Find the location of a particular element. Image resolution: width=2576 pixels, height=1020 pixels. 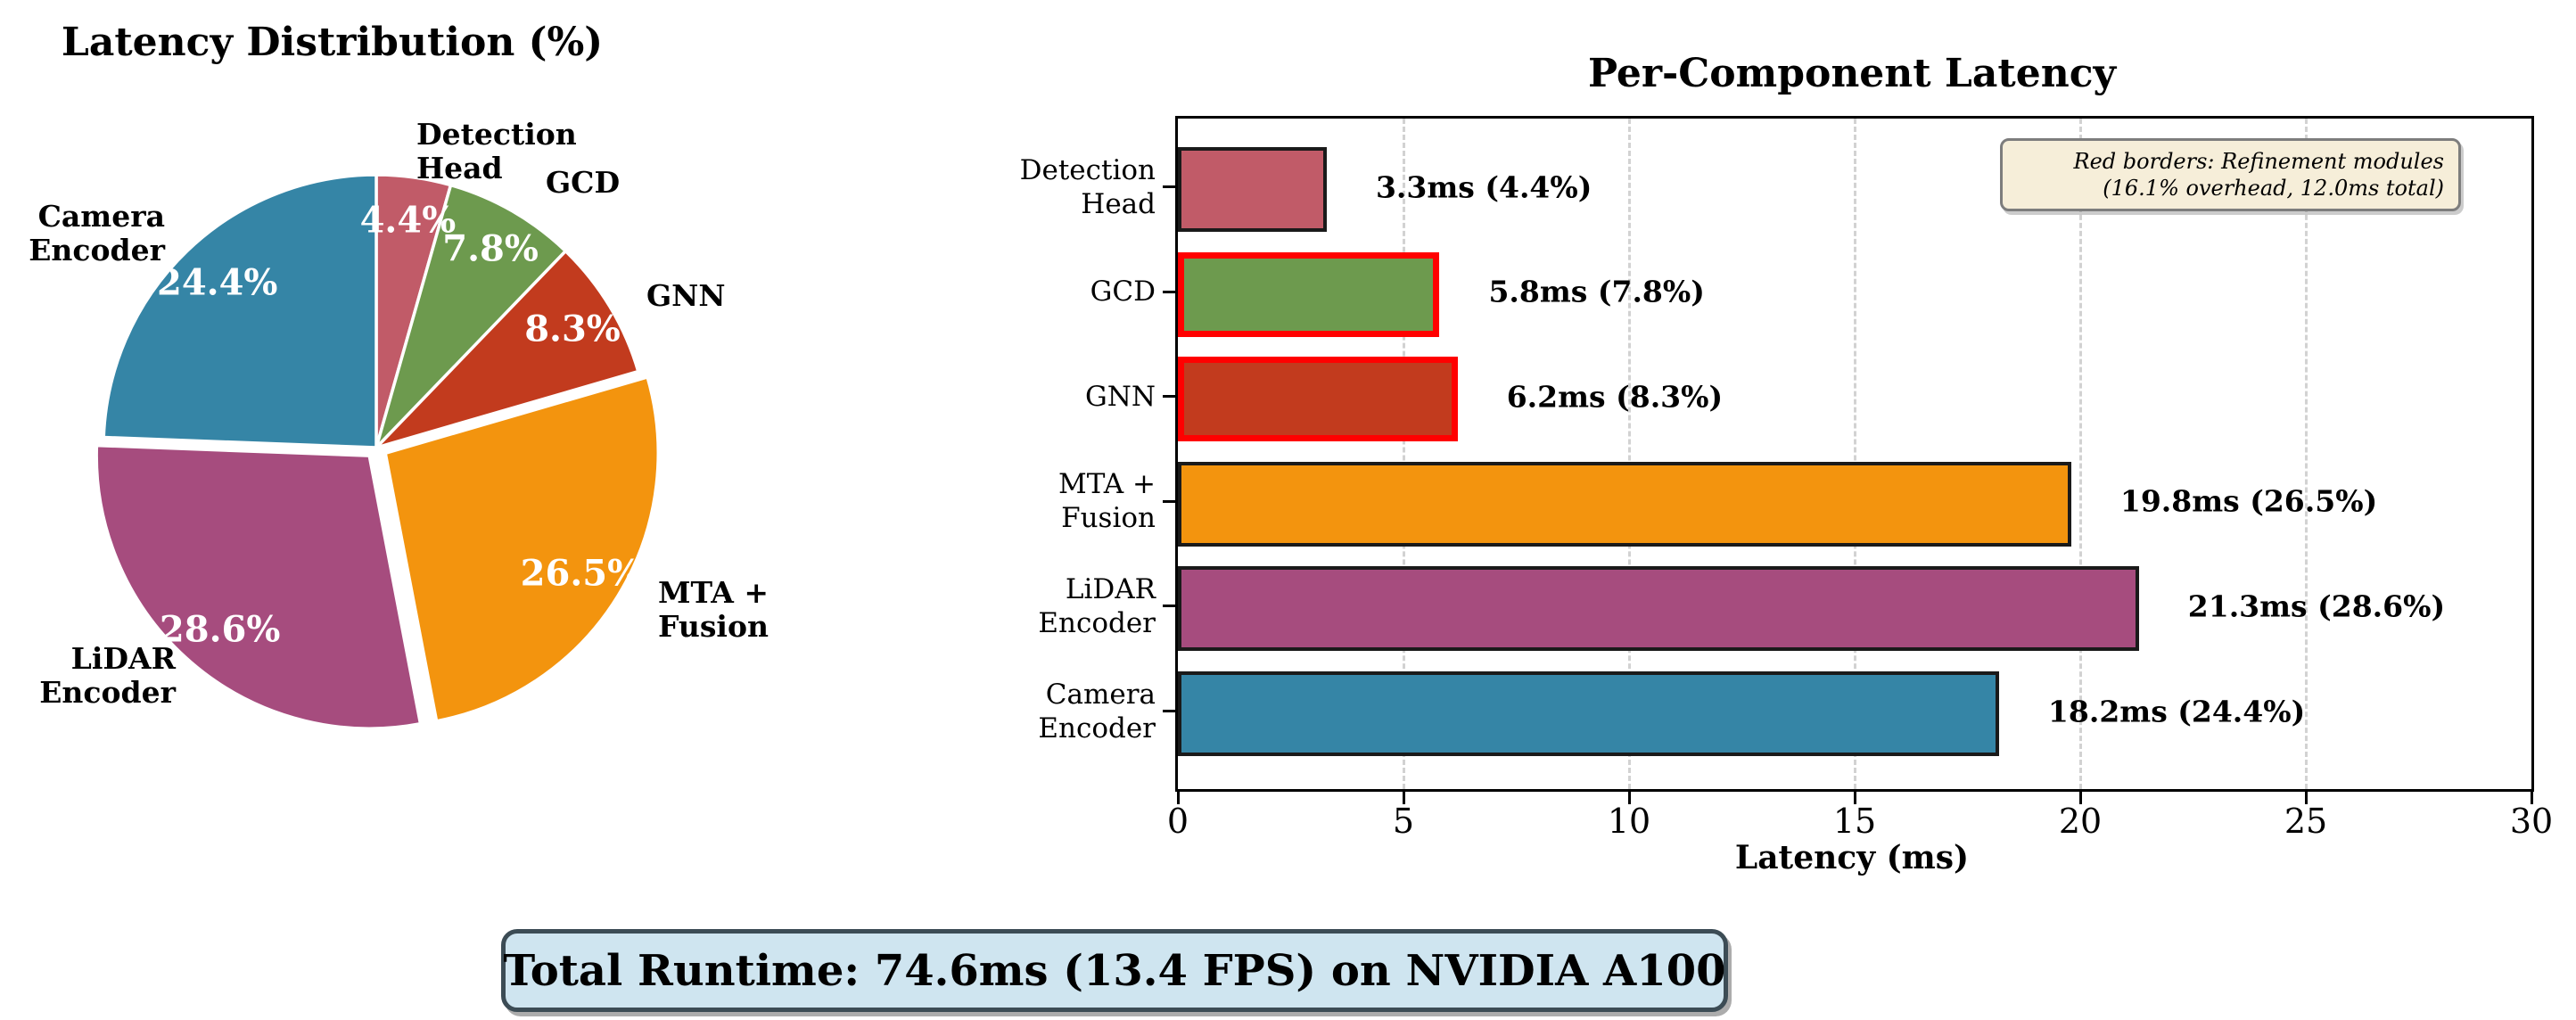

pie-svg is located at coordinates (377, 451).